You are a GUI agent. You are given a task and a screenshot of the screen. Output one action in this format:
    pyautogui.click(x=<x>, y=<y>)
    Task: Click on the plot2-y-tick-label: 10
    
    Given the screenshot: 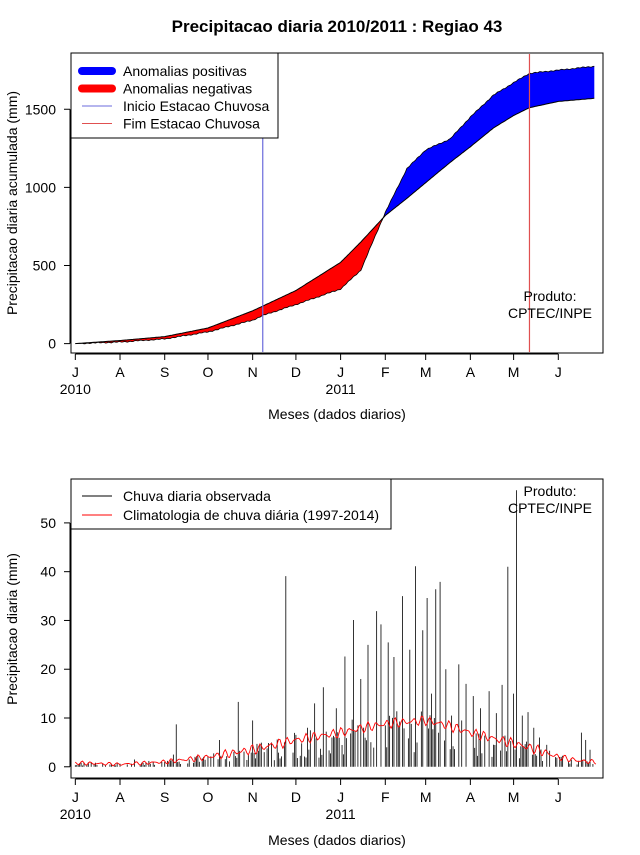 What is the action you would take?
    pyautogui.click(x=48, y=718)
    